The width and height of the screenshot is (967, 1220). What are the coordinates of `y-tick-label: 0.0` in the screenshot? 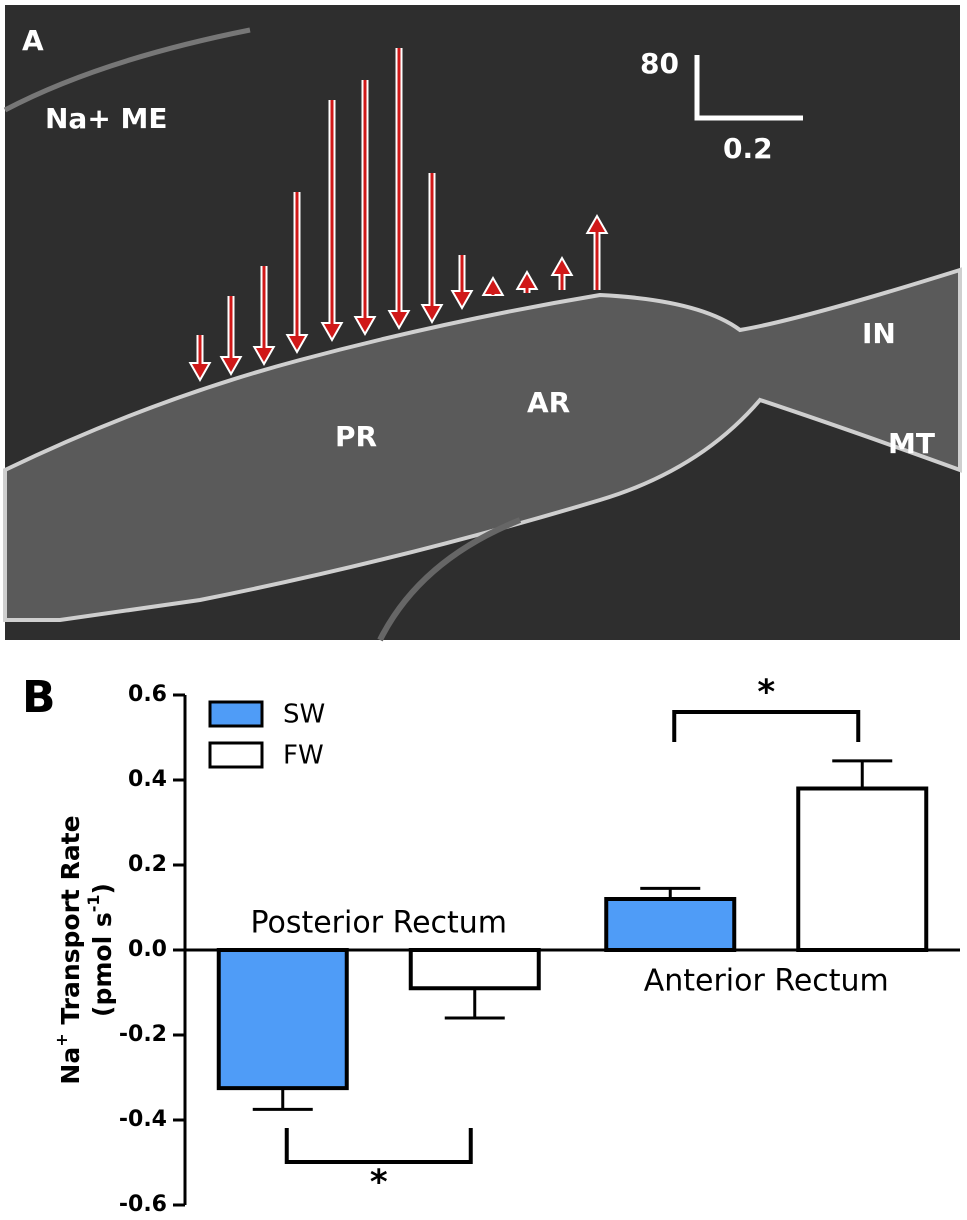 It's located at (147, 949).